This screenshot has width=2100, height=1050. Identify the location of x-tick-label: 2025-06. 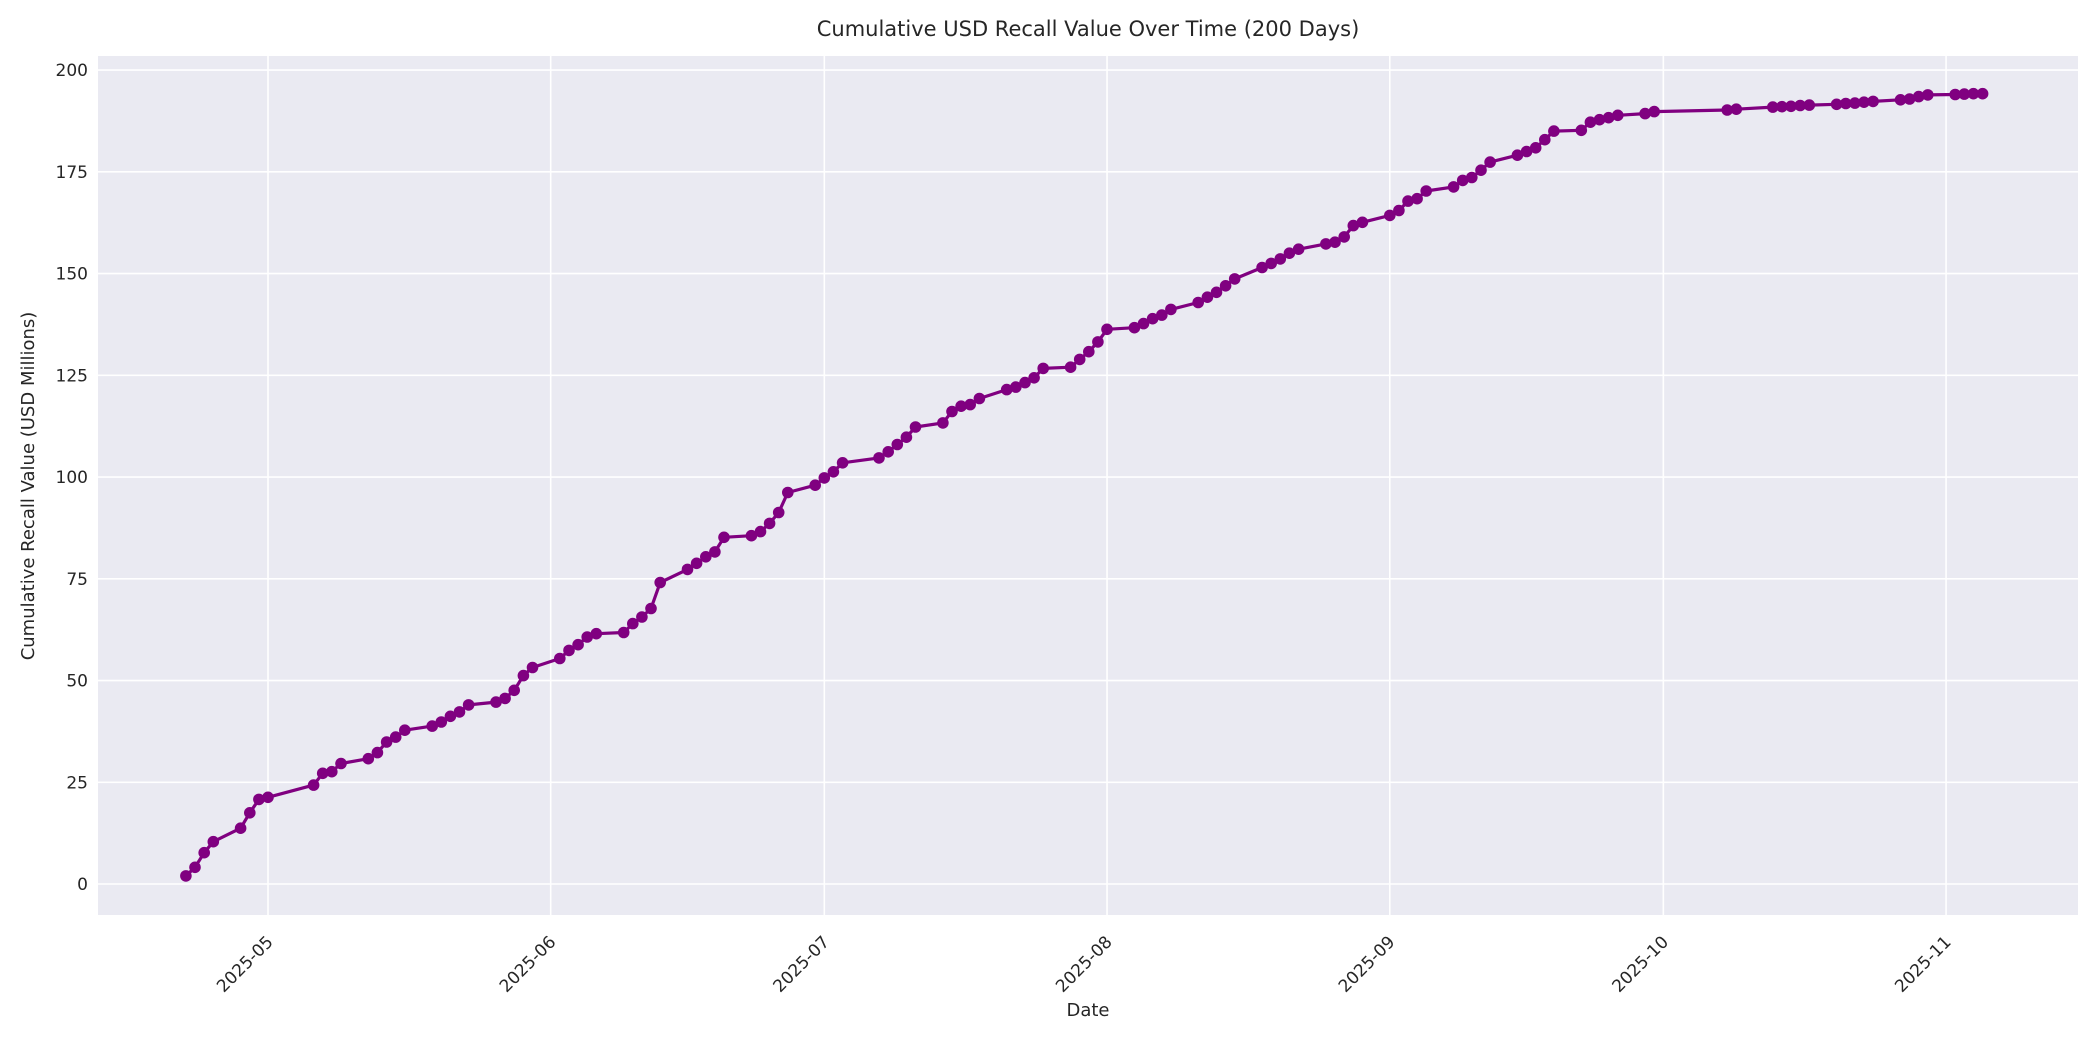
(528, 964).